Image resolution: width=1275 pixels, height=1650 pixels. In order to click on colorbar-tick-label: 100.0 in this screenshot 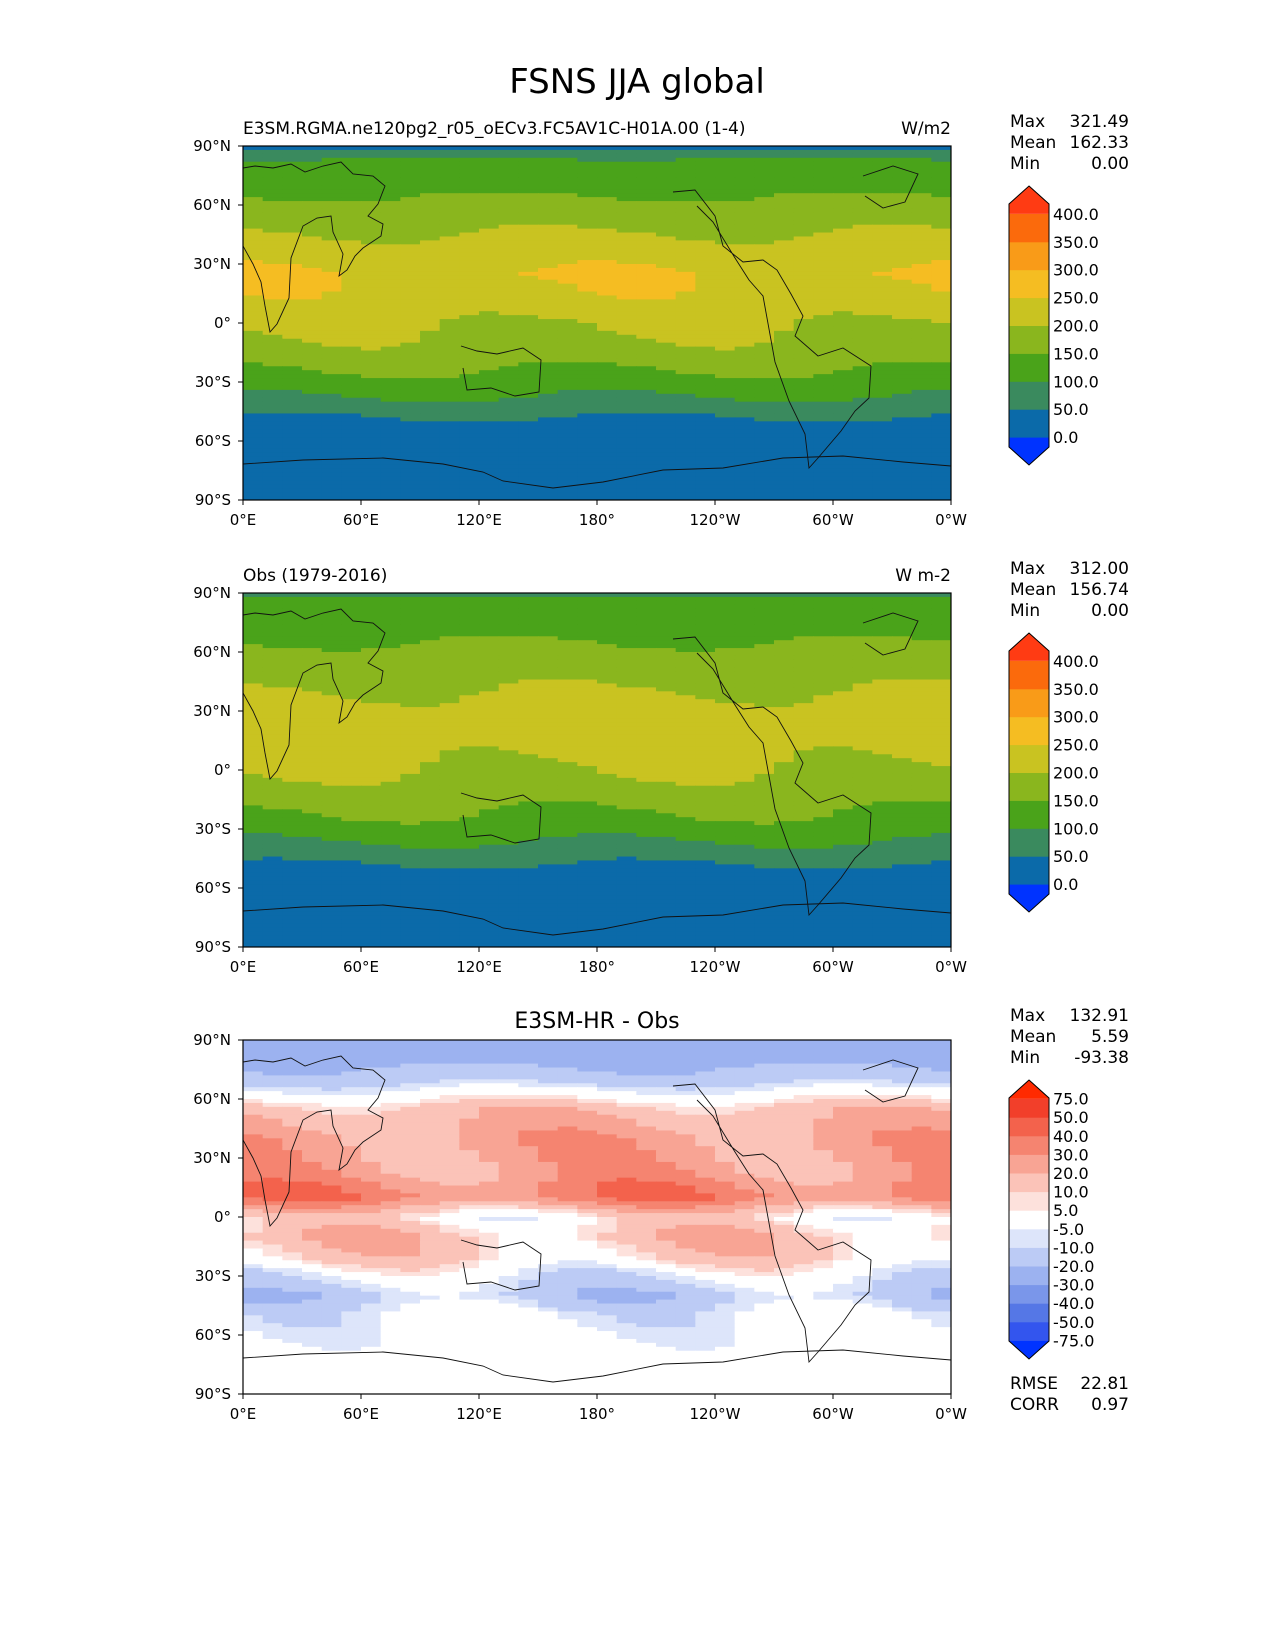, I will do `click(1076, 381)`.